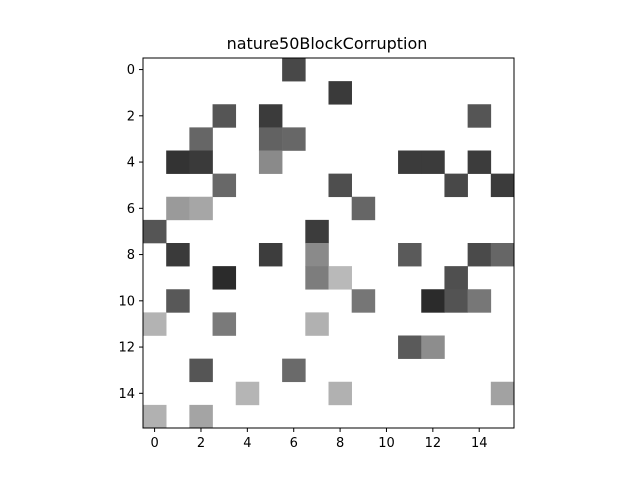 Image resolution: width=640 pixels, height=480 pixels. What do you see at coordinates (126, 301) in the screenshot?
I see `y-tick-label: 10` at bounding box center [126, 301].